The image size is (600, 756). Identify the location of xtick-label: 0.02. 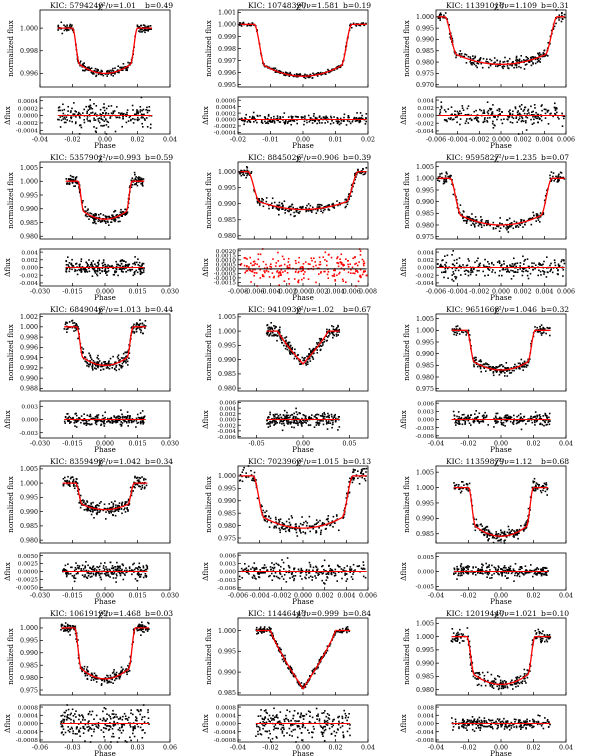
(368, 140).